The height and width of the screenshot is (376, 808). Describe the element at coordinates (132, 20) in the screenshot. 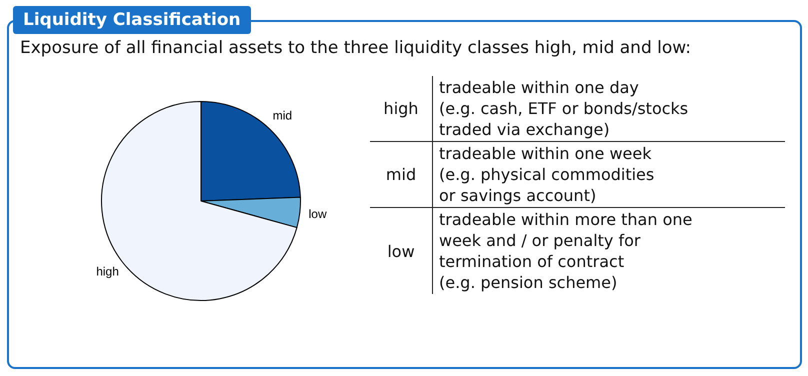

I see `chart-title: Liquidity Classification` at that location.